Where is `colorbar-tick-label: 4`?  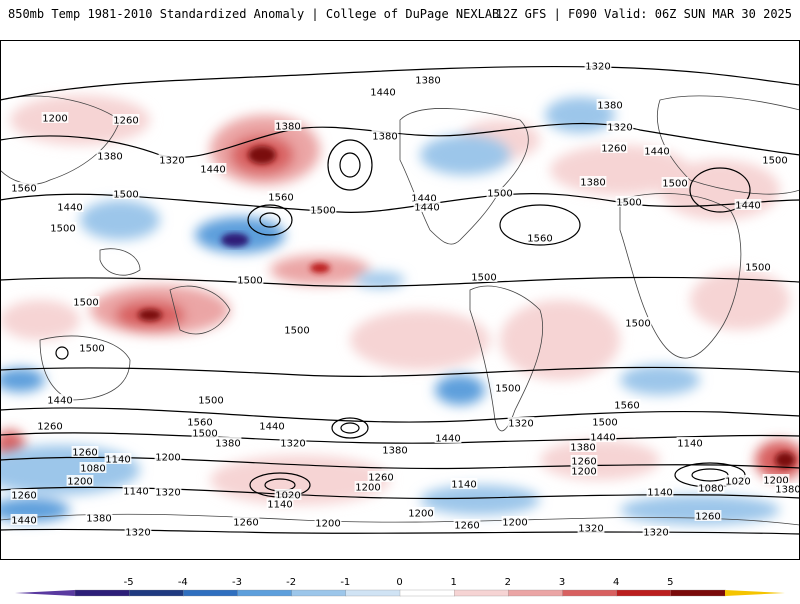 colorbar-tick-label: 4 is located at coordinates (616, 582).